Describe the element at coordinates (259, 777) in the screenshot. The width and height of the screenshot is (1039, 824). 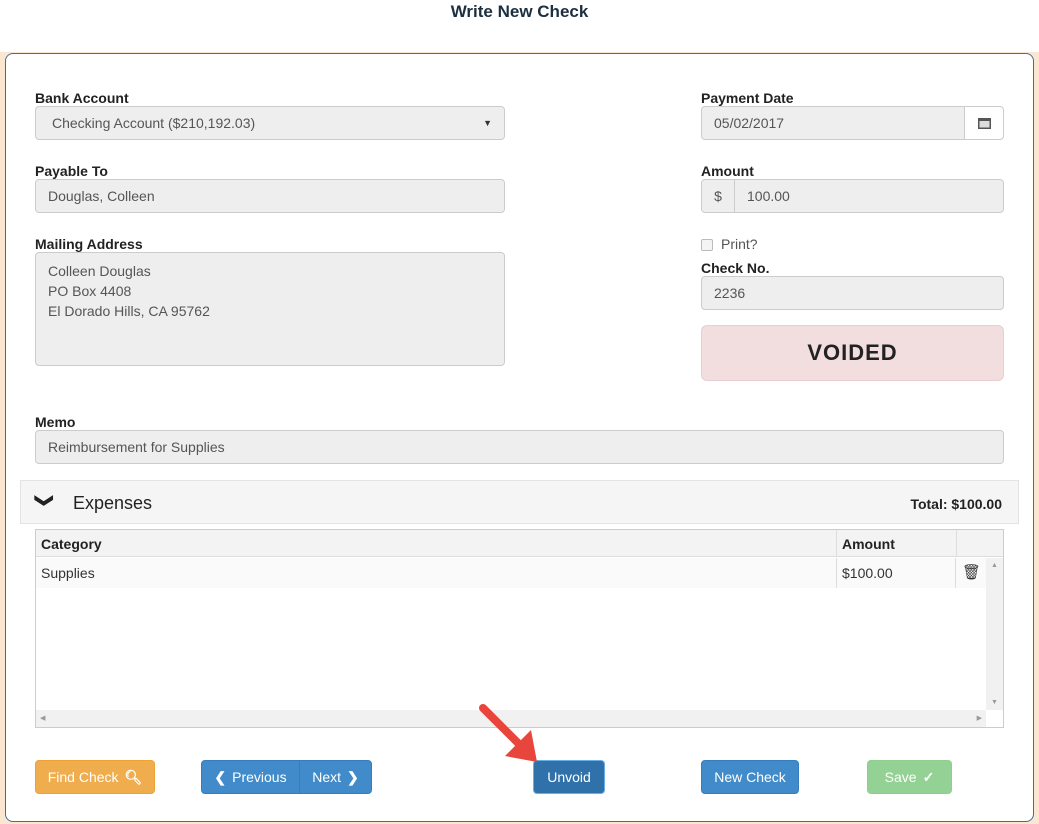
I see `previous-label: Previous` at that location.